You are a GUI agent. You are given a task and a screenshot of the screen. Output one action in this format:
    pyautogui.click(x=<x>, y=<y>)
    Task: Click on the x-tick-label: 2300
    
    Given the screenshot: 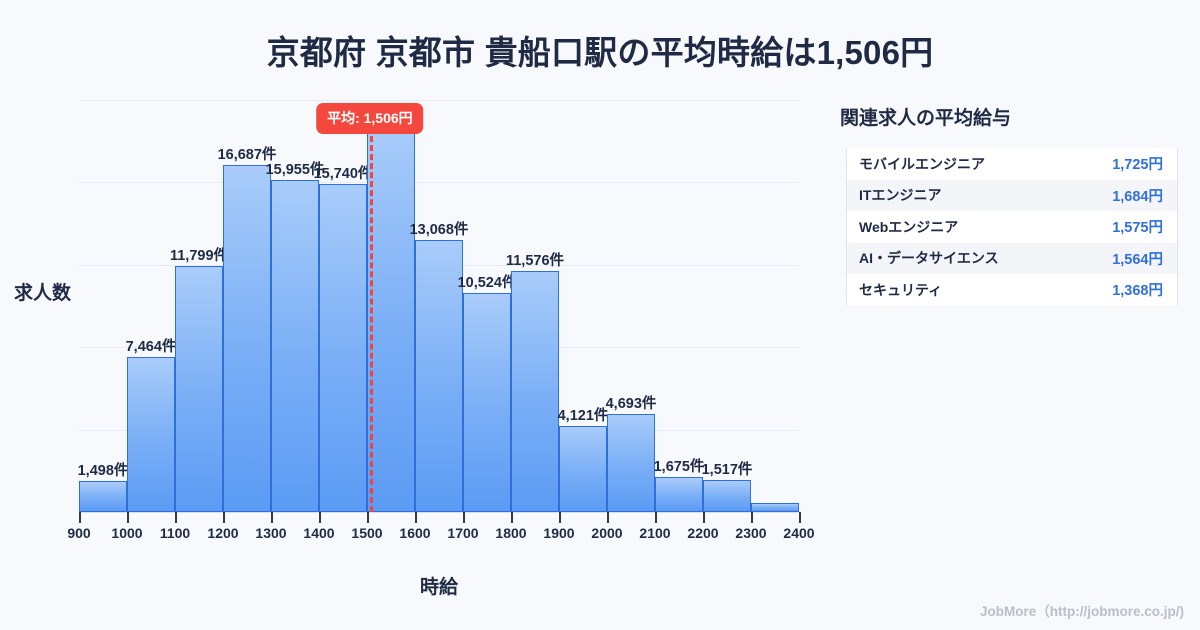 What is the action you would take?
    pyautogui.click(x=751, y=533)
    